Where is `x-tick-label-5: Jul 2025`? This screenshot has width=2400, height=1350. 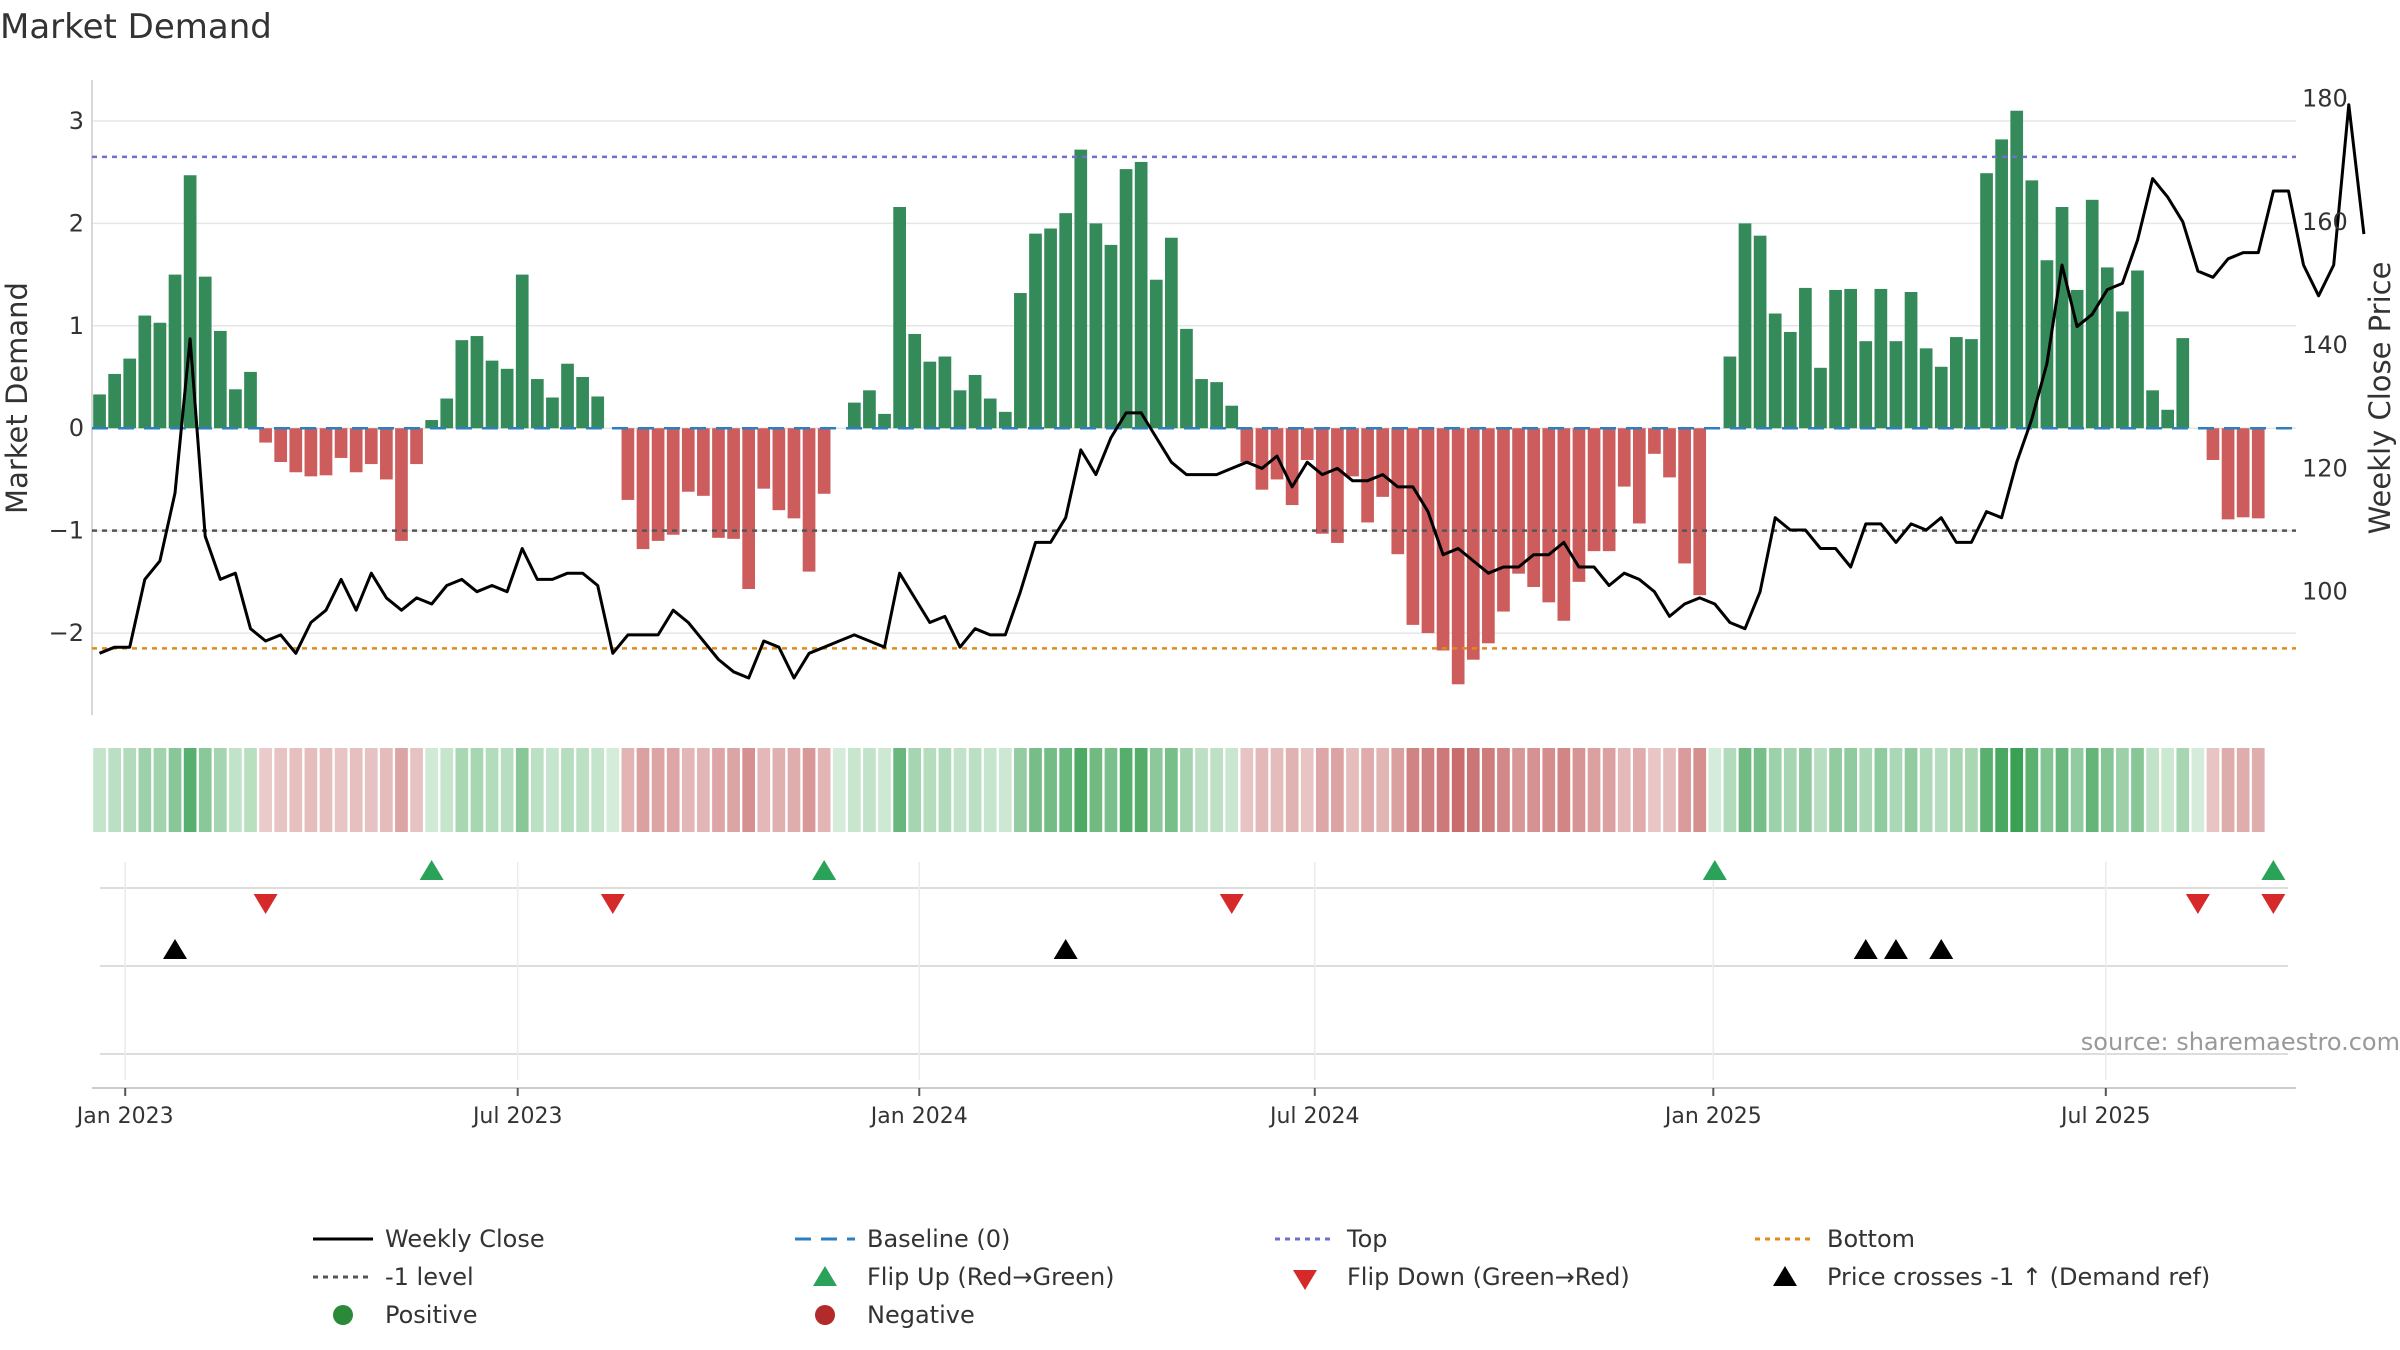 x-tick-label-5: Jul 2025 is located at coordinates (2105, 1116).